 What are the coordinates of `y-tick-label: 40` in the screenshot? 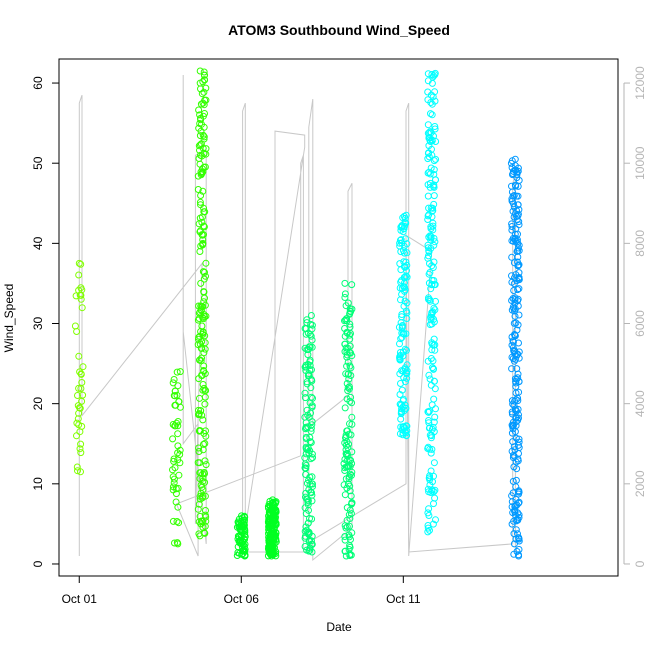 It's located at (38, 243).